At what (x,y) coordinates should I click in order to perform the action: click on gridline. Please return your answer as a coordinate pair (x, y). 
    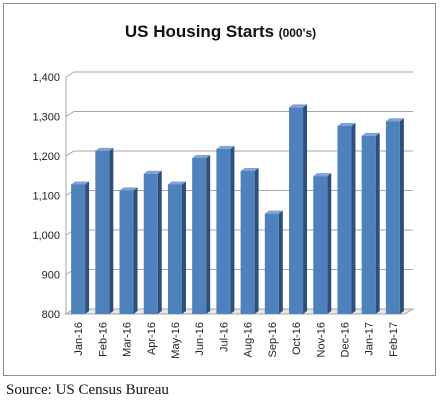
    Looking at the image, I should click on (239, 74).